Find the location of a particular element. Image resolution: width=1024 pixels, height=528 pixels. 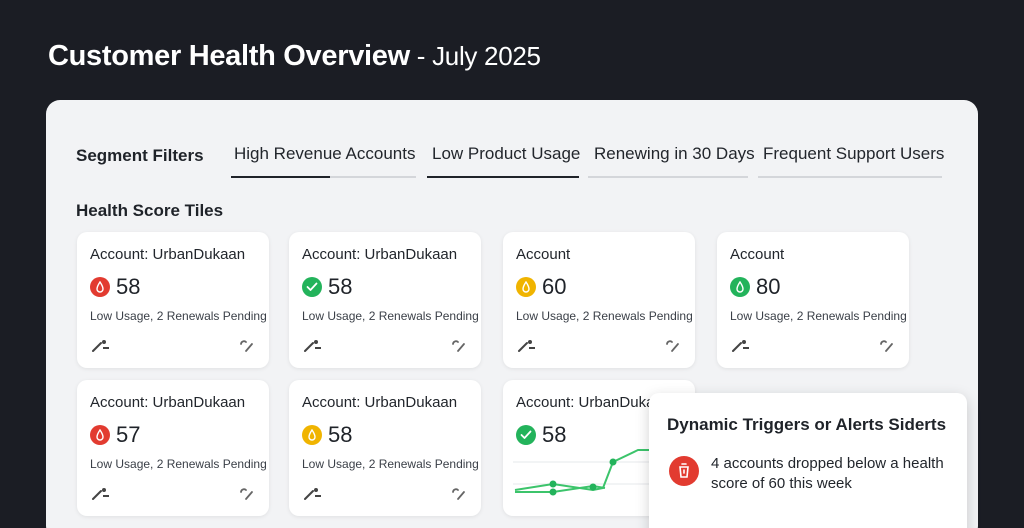

page-subtitle: - July 2025 is located at coordinates (475, 56).